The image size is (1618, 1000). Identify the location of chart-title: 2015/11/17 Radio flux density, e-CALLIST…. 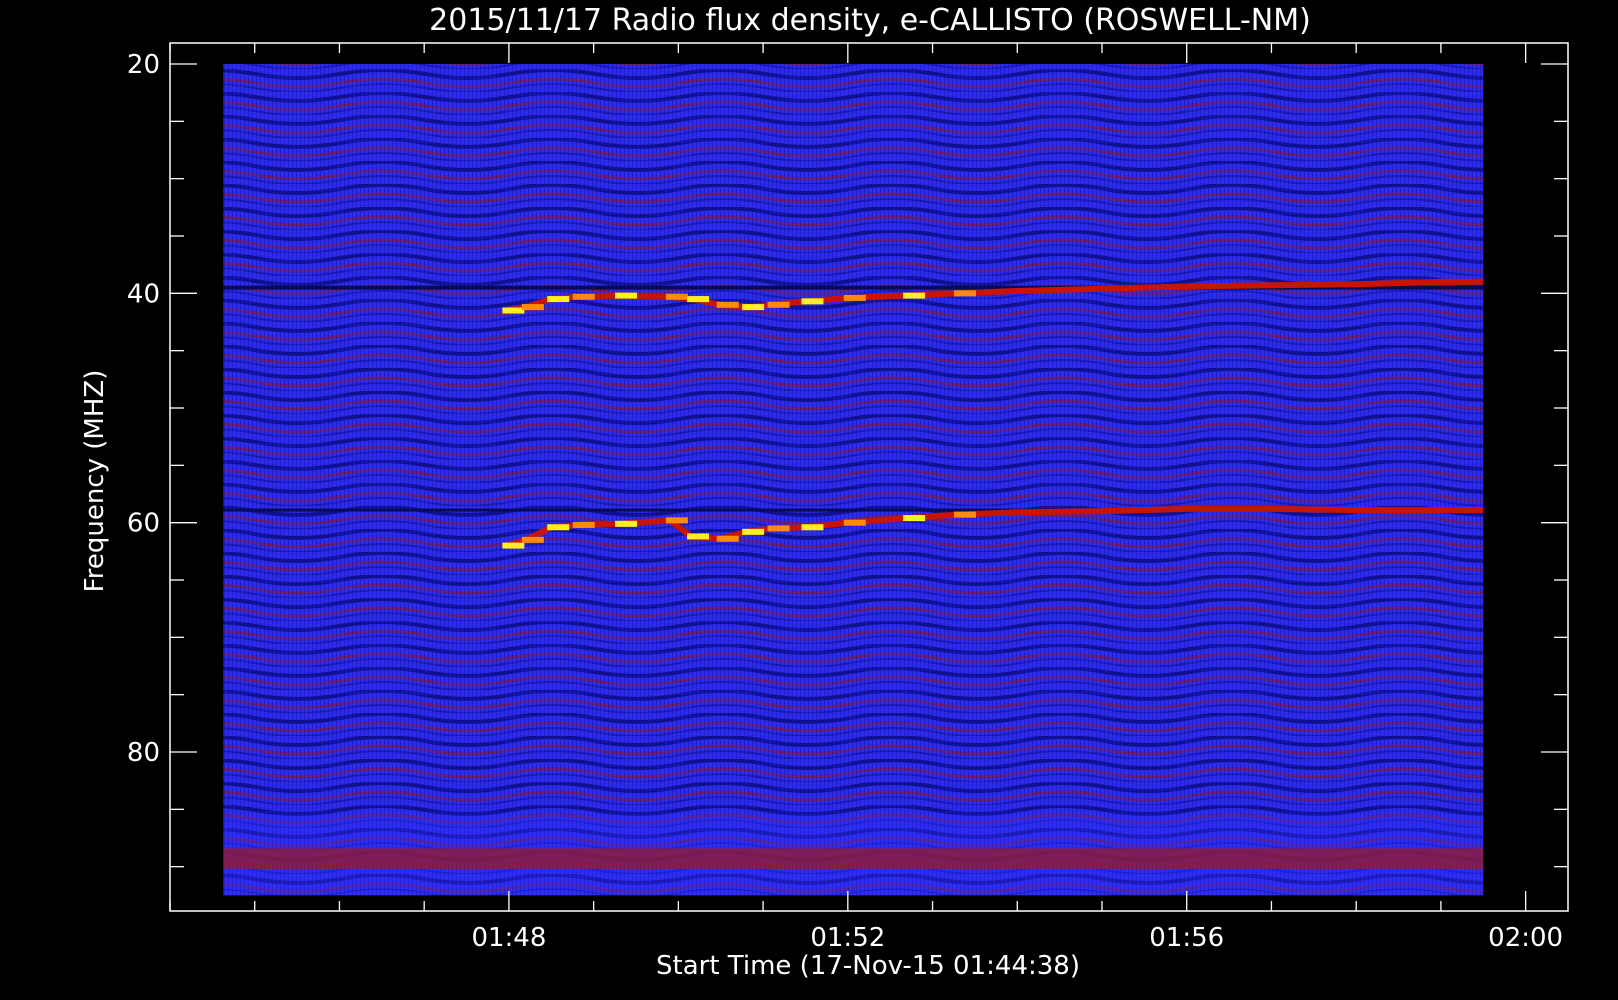
(870, 20).